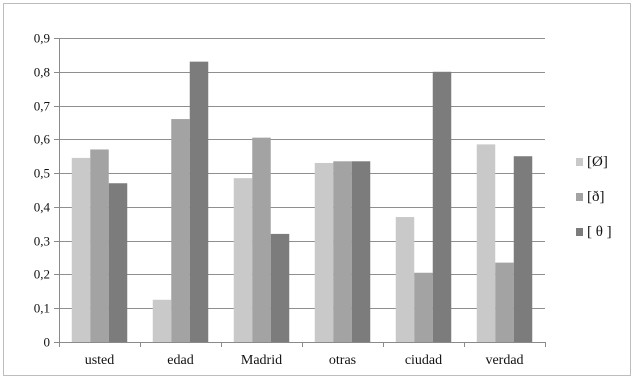 This screenshot has height=381, width=636. Describe the element at coordinates (42, 241) in the screenshot. I see `y-tick-label: 0,3` at that location.